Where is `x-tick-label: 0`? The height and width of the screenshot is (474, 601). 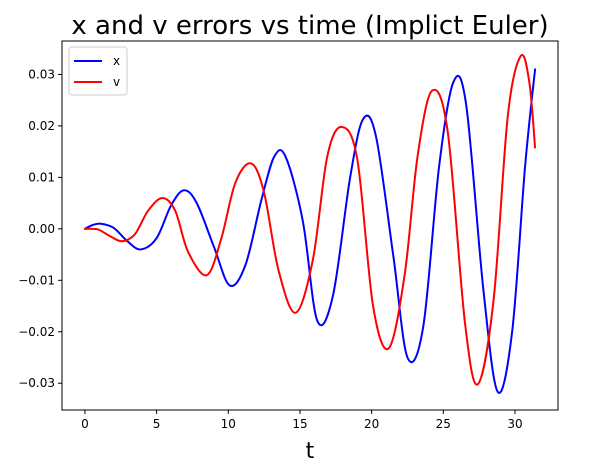
x-tick-label: 0 is located at coordinates (85, 424).